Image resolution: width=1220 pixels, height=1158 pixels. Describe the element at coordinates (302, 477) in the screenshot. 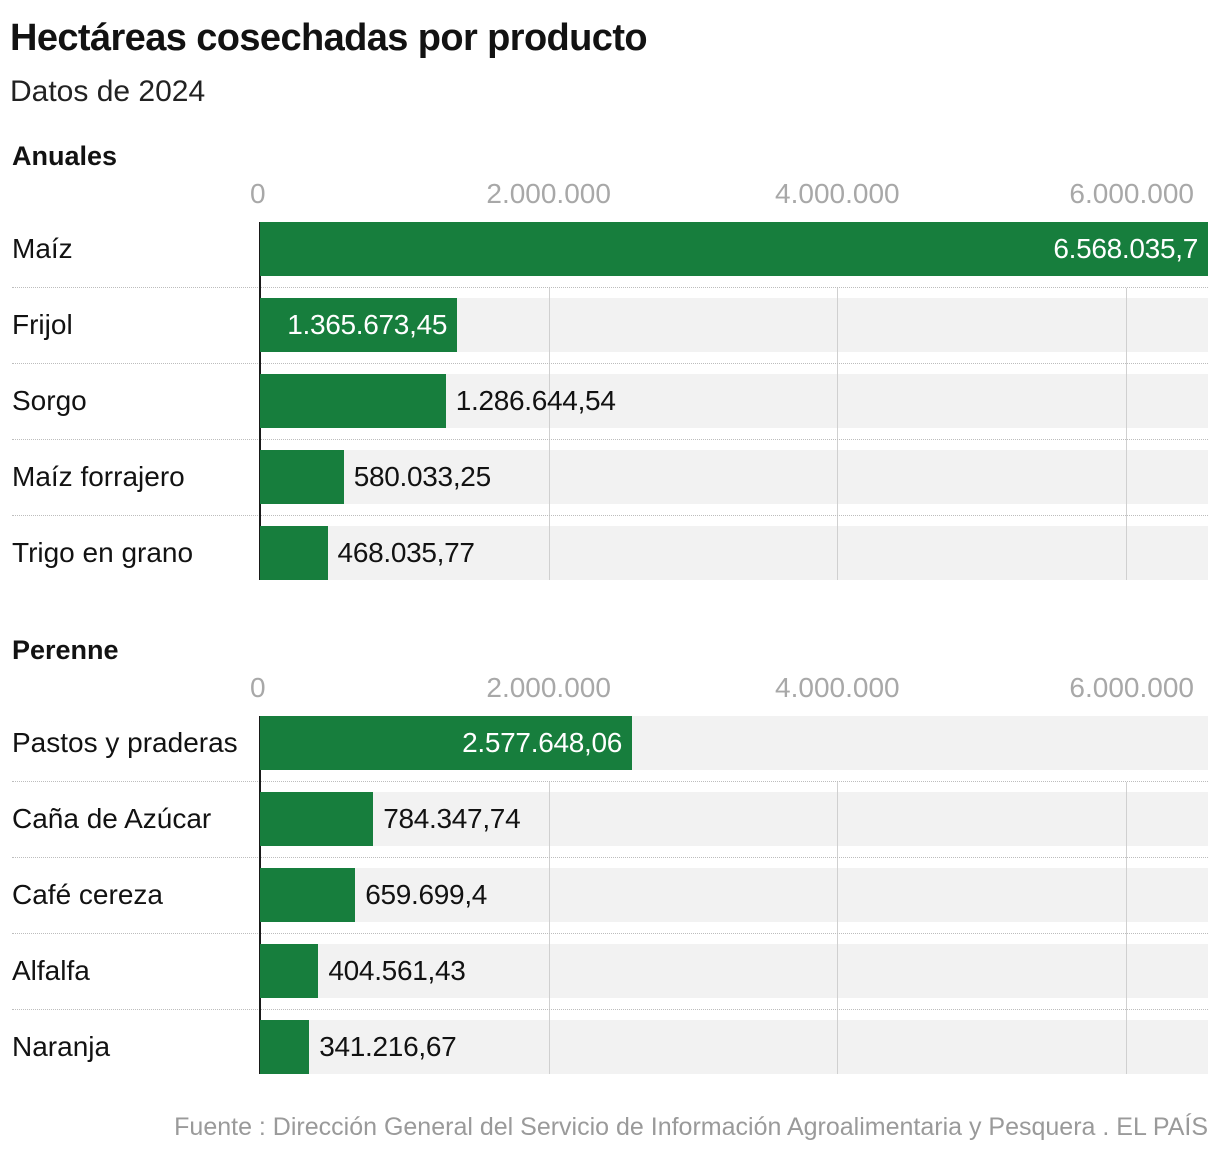

I see `bar-maiz-forrajero` at that location.